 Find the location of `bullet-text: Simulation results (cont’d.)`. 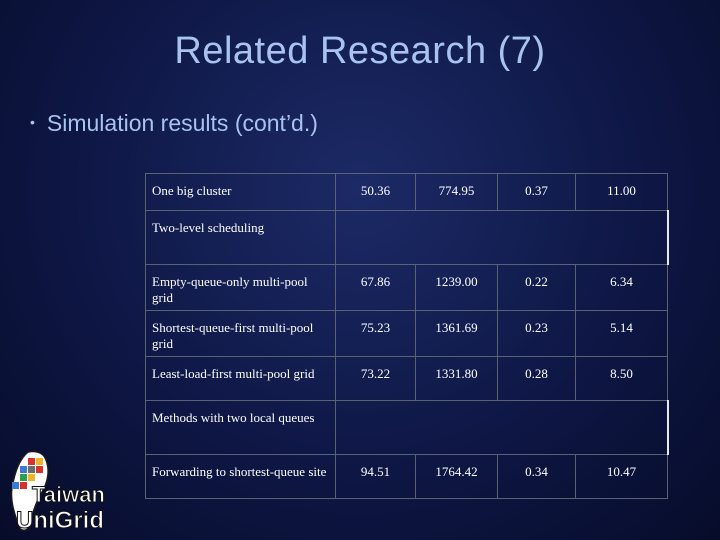

bullet-text: Simulation results (cont’d.) is located at coordinates (182, 123).